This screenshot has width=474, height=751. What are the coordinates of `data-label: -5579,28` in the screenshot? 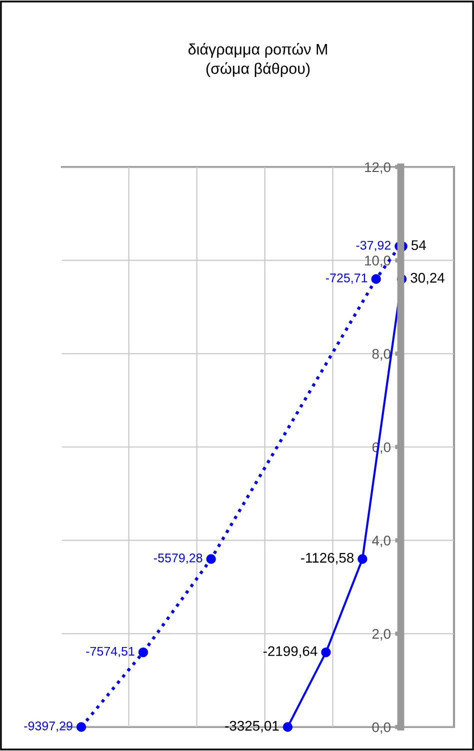 It's located at (178, 559).